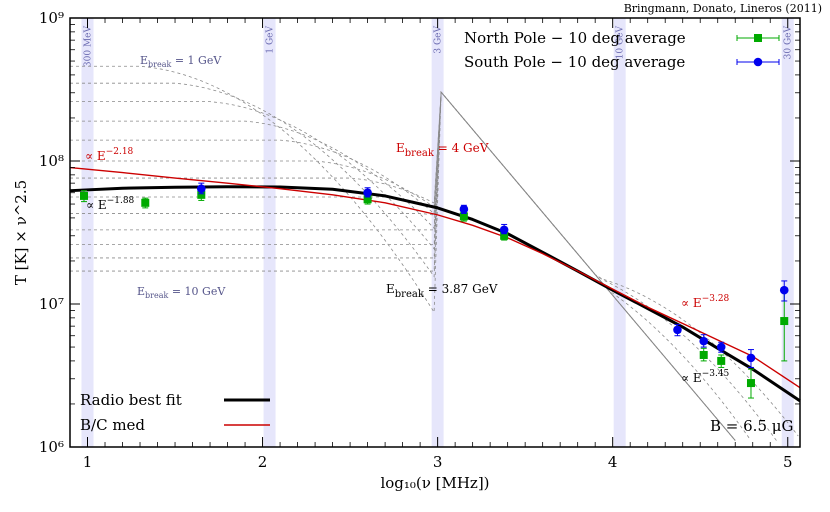 This screenshot has width=830, height=512. Describe the element at coordinates (788, 462) in the screenshot. I see `x-tick-label-4: 5` at that location.